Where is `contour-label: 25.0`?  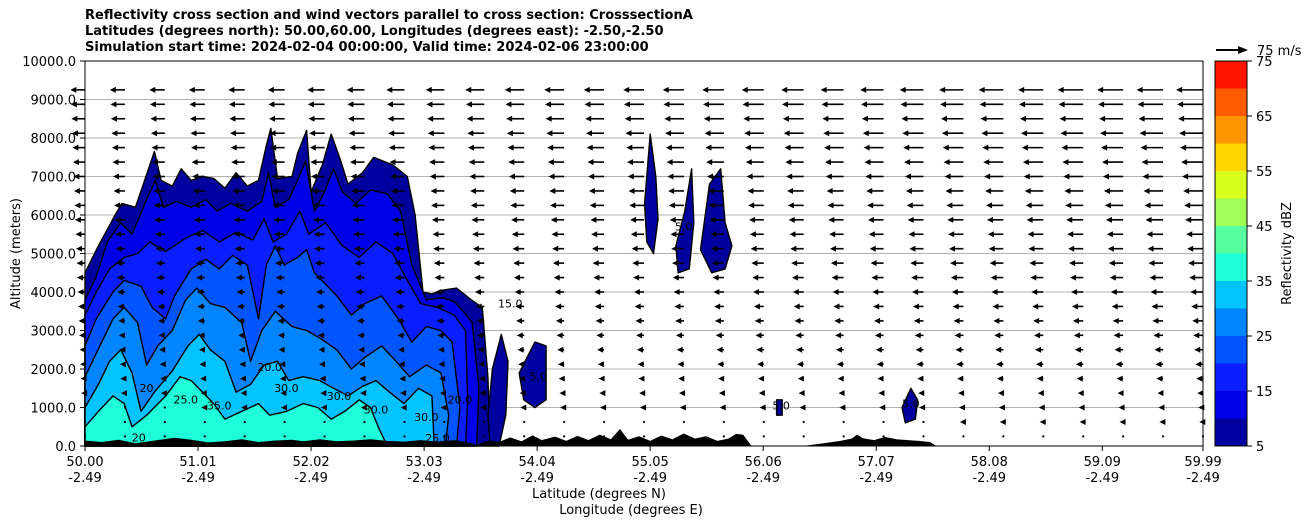 contour-label: 25.0 is located at coordinates (185, 400).